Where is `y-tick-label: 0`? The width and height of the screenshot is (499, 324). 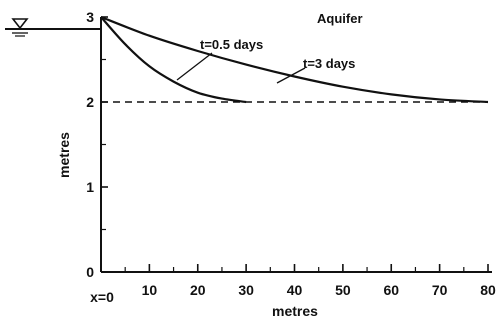
y-tick-label: 0 is located at coordinates (90, 272).